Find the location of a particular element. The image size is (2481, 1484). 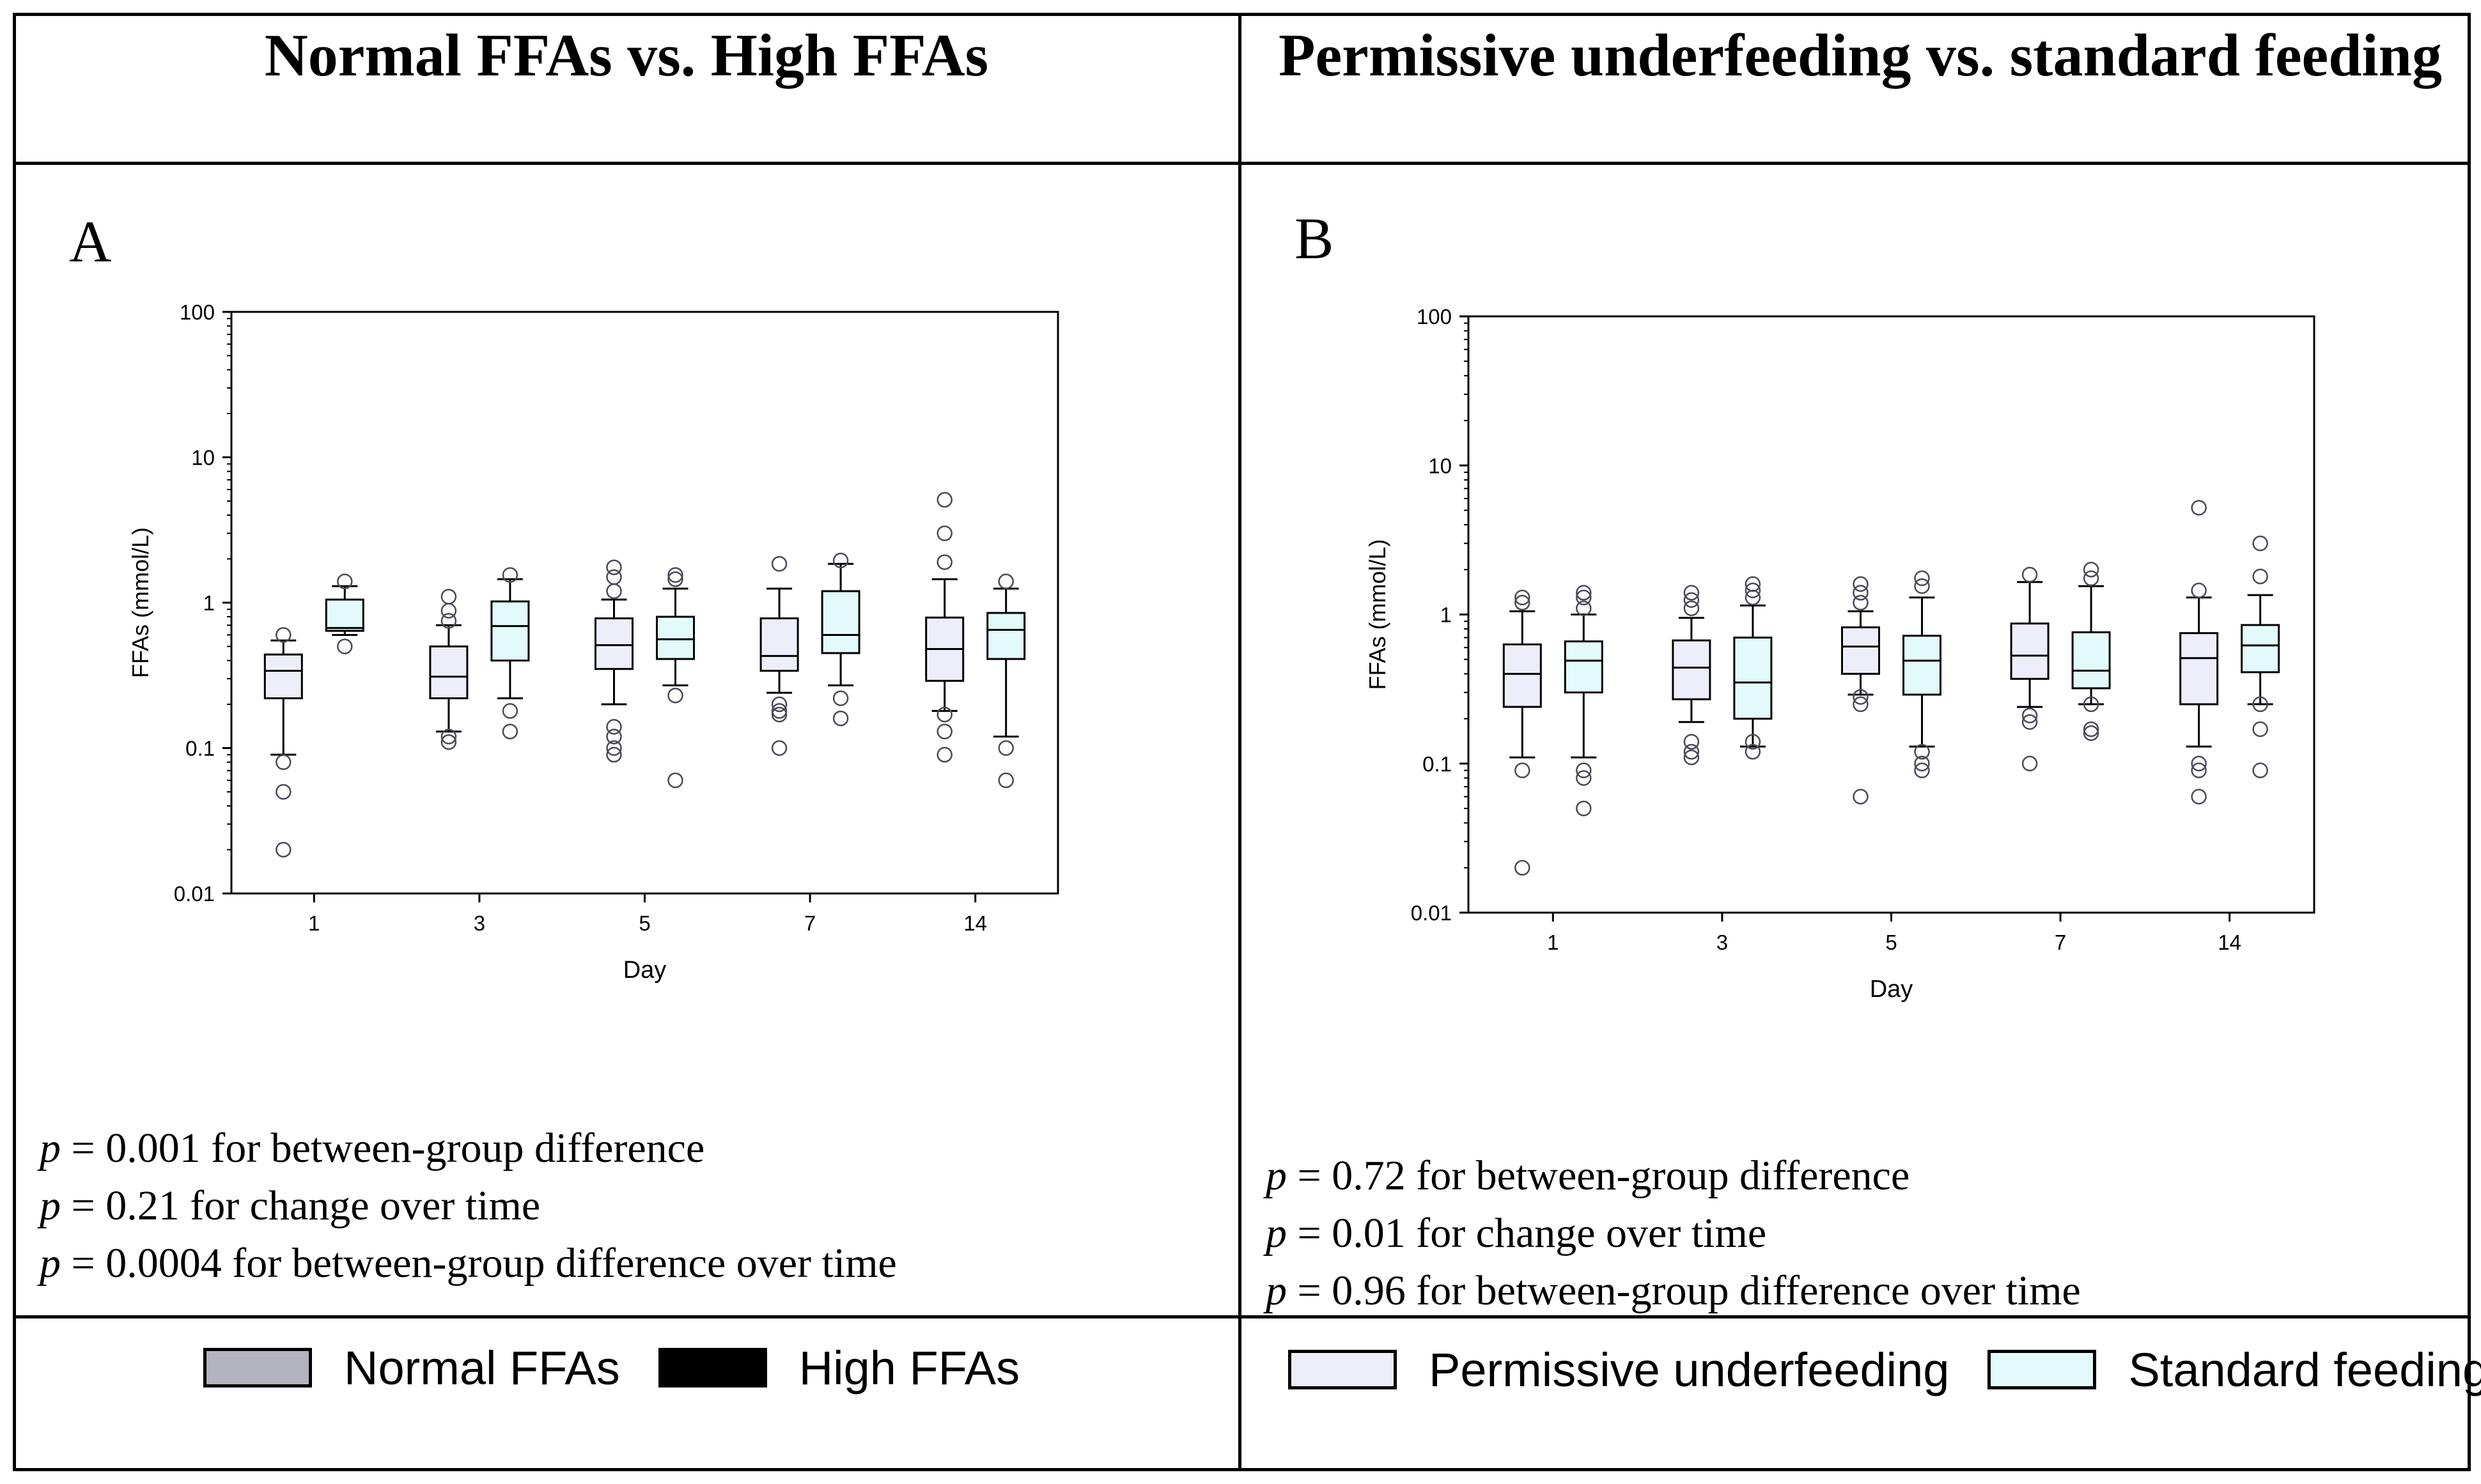

x-tick-label: 7 is located at coordinates (2060, 943).